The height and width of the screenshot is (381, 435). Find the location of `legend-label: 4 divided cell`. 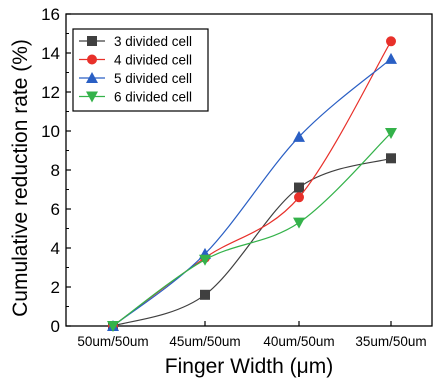

legend-label: 4 divided cell is located at coordinates (153, 60).